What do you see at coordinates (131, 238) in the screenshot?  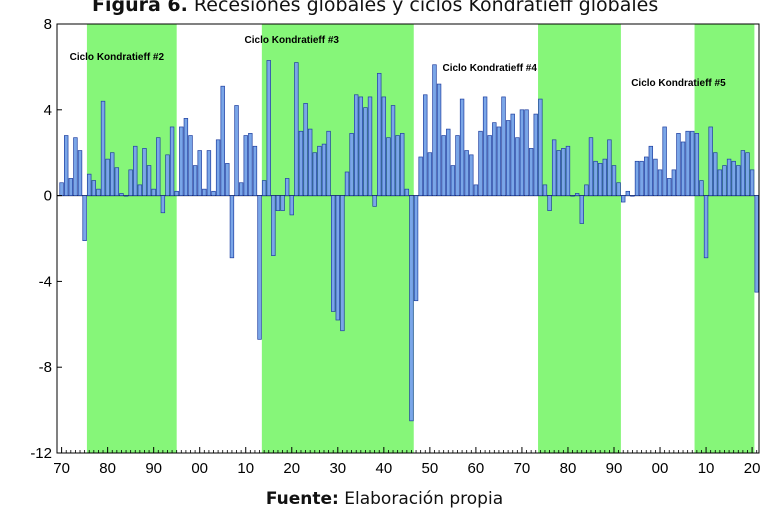 I see `shaded-period` at bounding box center [131, 238].